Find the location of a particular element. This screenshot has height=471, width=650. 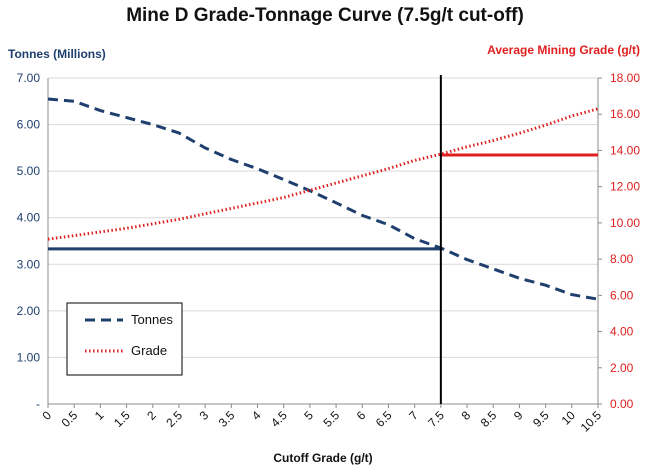

x-tick-label: 9.5 is located at coordinates (541, 419).